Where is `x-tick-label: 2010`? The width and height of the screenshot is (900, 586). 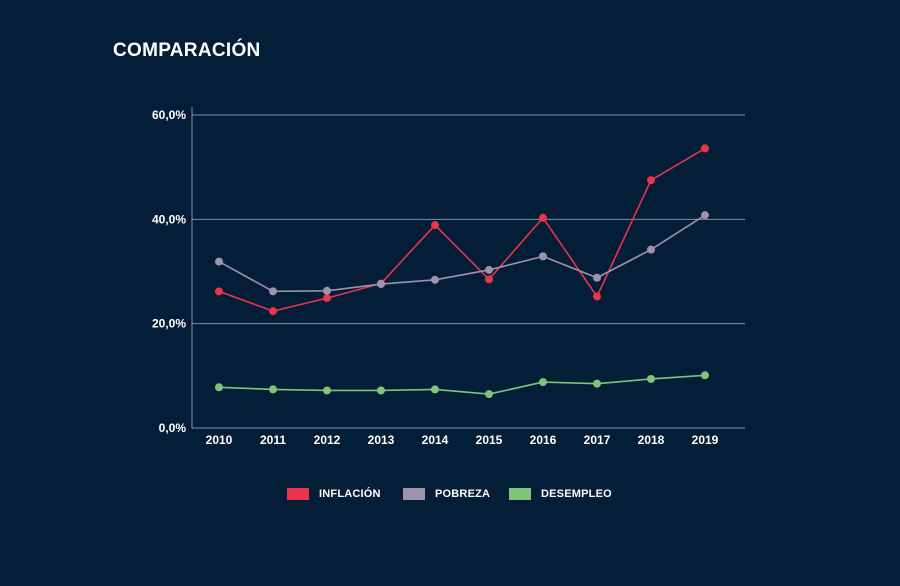
x-tick-label: 2010 is located at coordinates (219, 440).